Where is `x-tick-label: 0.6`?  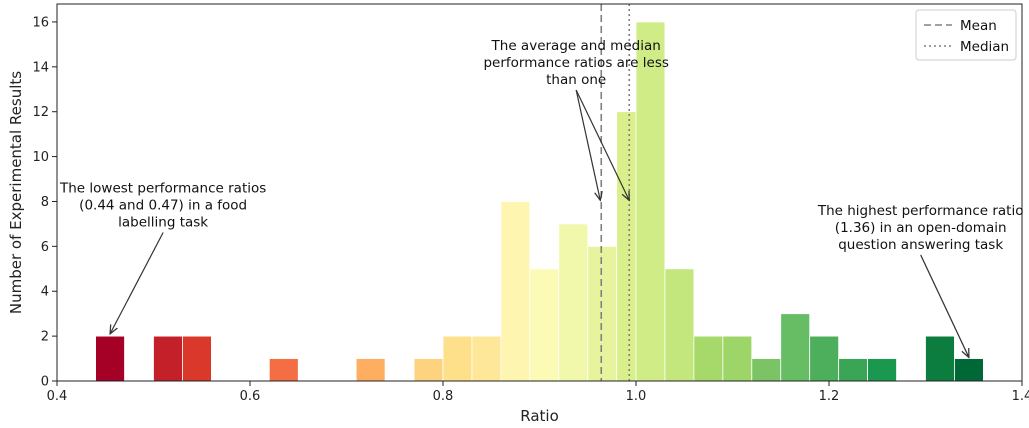
x-tick-label: 0.6 is located at coordinates (250, 396).